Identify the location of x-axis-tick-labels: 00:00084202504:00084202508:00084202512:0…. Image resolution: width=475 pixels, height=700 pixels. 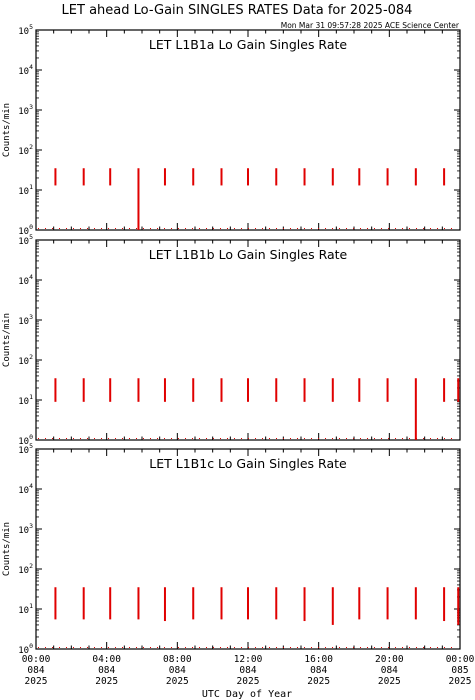
(248, 670).